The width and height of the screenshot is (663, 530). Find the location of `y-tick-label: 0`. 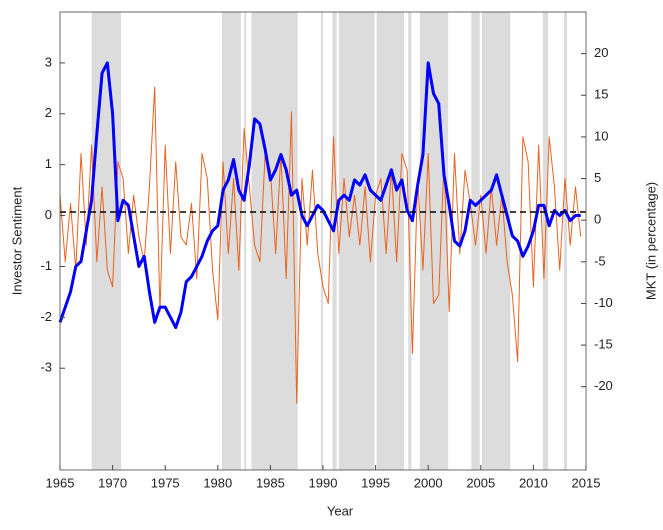

y-tick-label: 0 is located at coordinates (48, 214).